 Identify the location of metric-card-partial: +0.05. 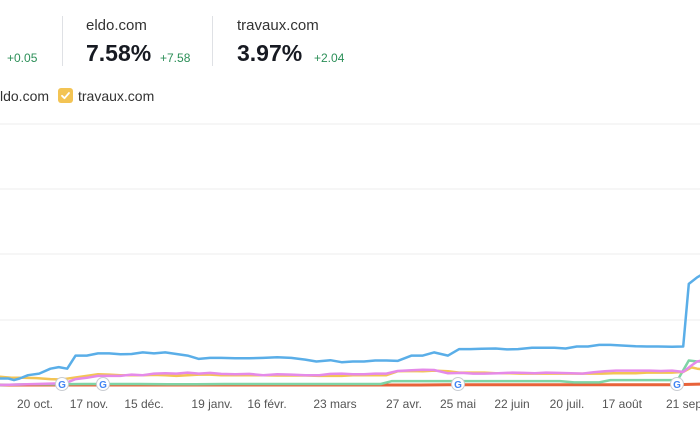
(30, 36).